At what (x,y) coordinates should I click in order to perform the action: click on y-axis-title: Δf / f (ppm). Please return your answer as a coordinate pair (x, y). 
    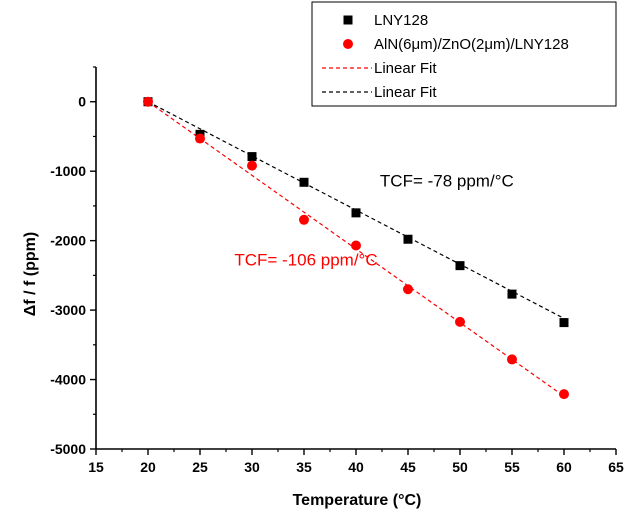
    Looking at the image, I should click on (30, 274).